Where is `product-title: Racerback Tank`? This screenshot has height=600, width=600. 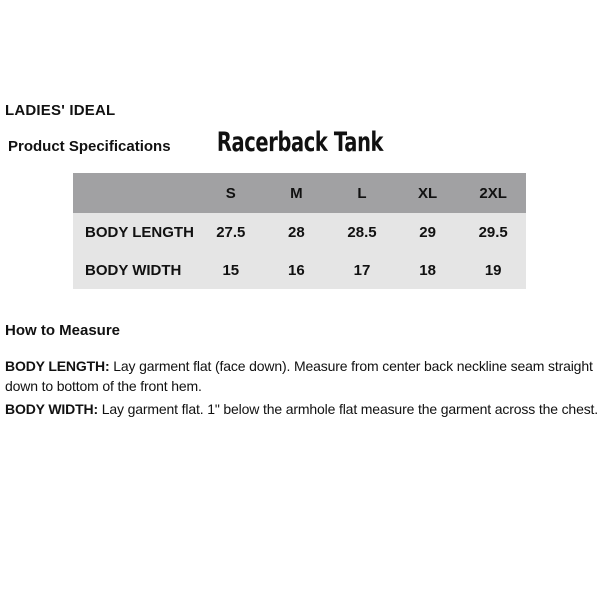 product-title: Racerback Tank is located at coordinates (300, 142).